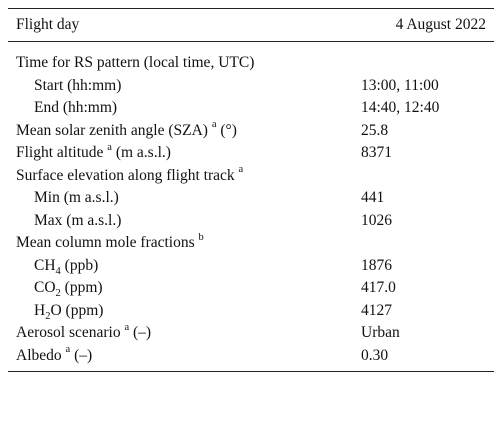 Image resolution: width=500 pixels, height=424 pixels. Describe the element at coordinates (76, 107) in the screenshot. I see `end-label: End (hh:mm)` at that location.